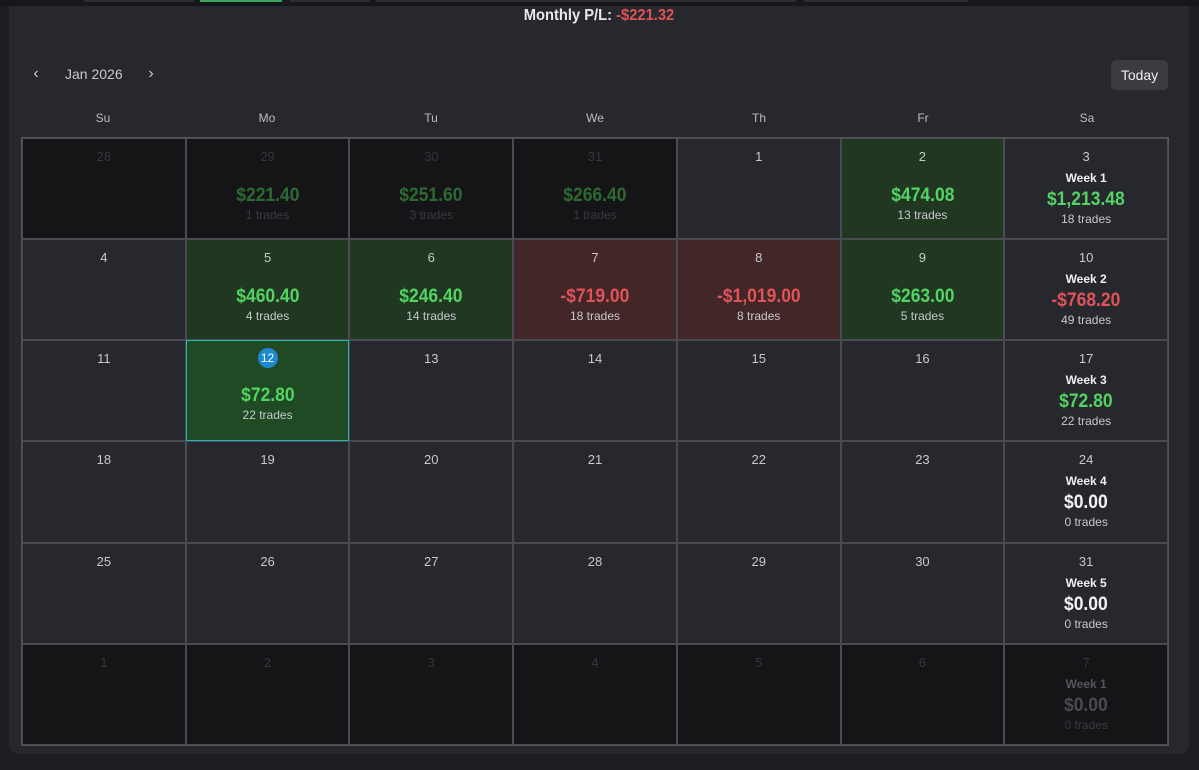 The height and width of the screenshot is (770, 1199). Describe the element at coordinates (645, 15) in the screenshot. I see `monthly-pl-value: -$221.32` at that location.